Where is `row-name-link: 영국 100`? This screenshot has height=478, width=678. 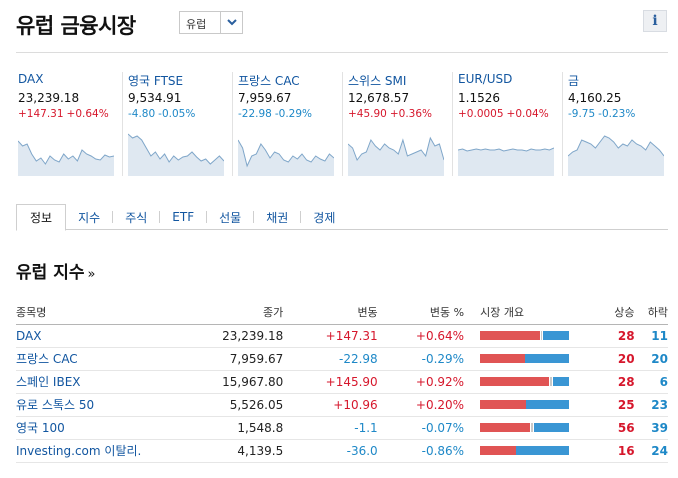
row-name-link: 영국 100 is located at coordinates (102, 428).